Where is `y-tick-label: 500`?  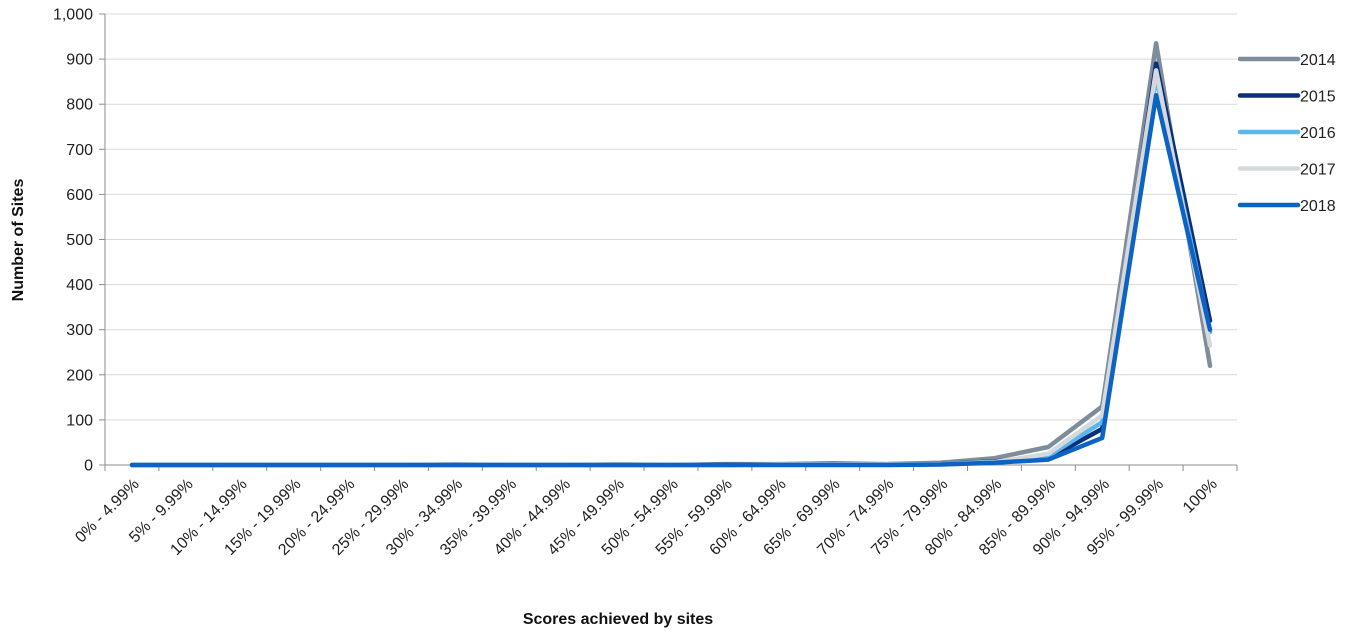 y-tick-label: 500 is located at coordinates (79, 240).